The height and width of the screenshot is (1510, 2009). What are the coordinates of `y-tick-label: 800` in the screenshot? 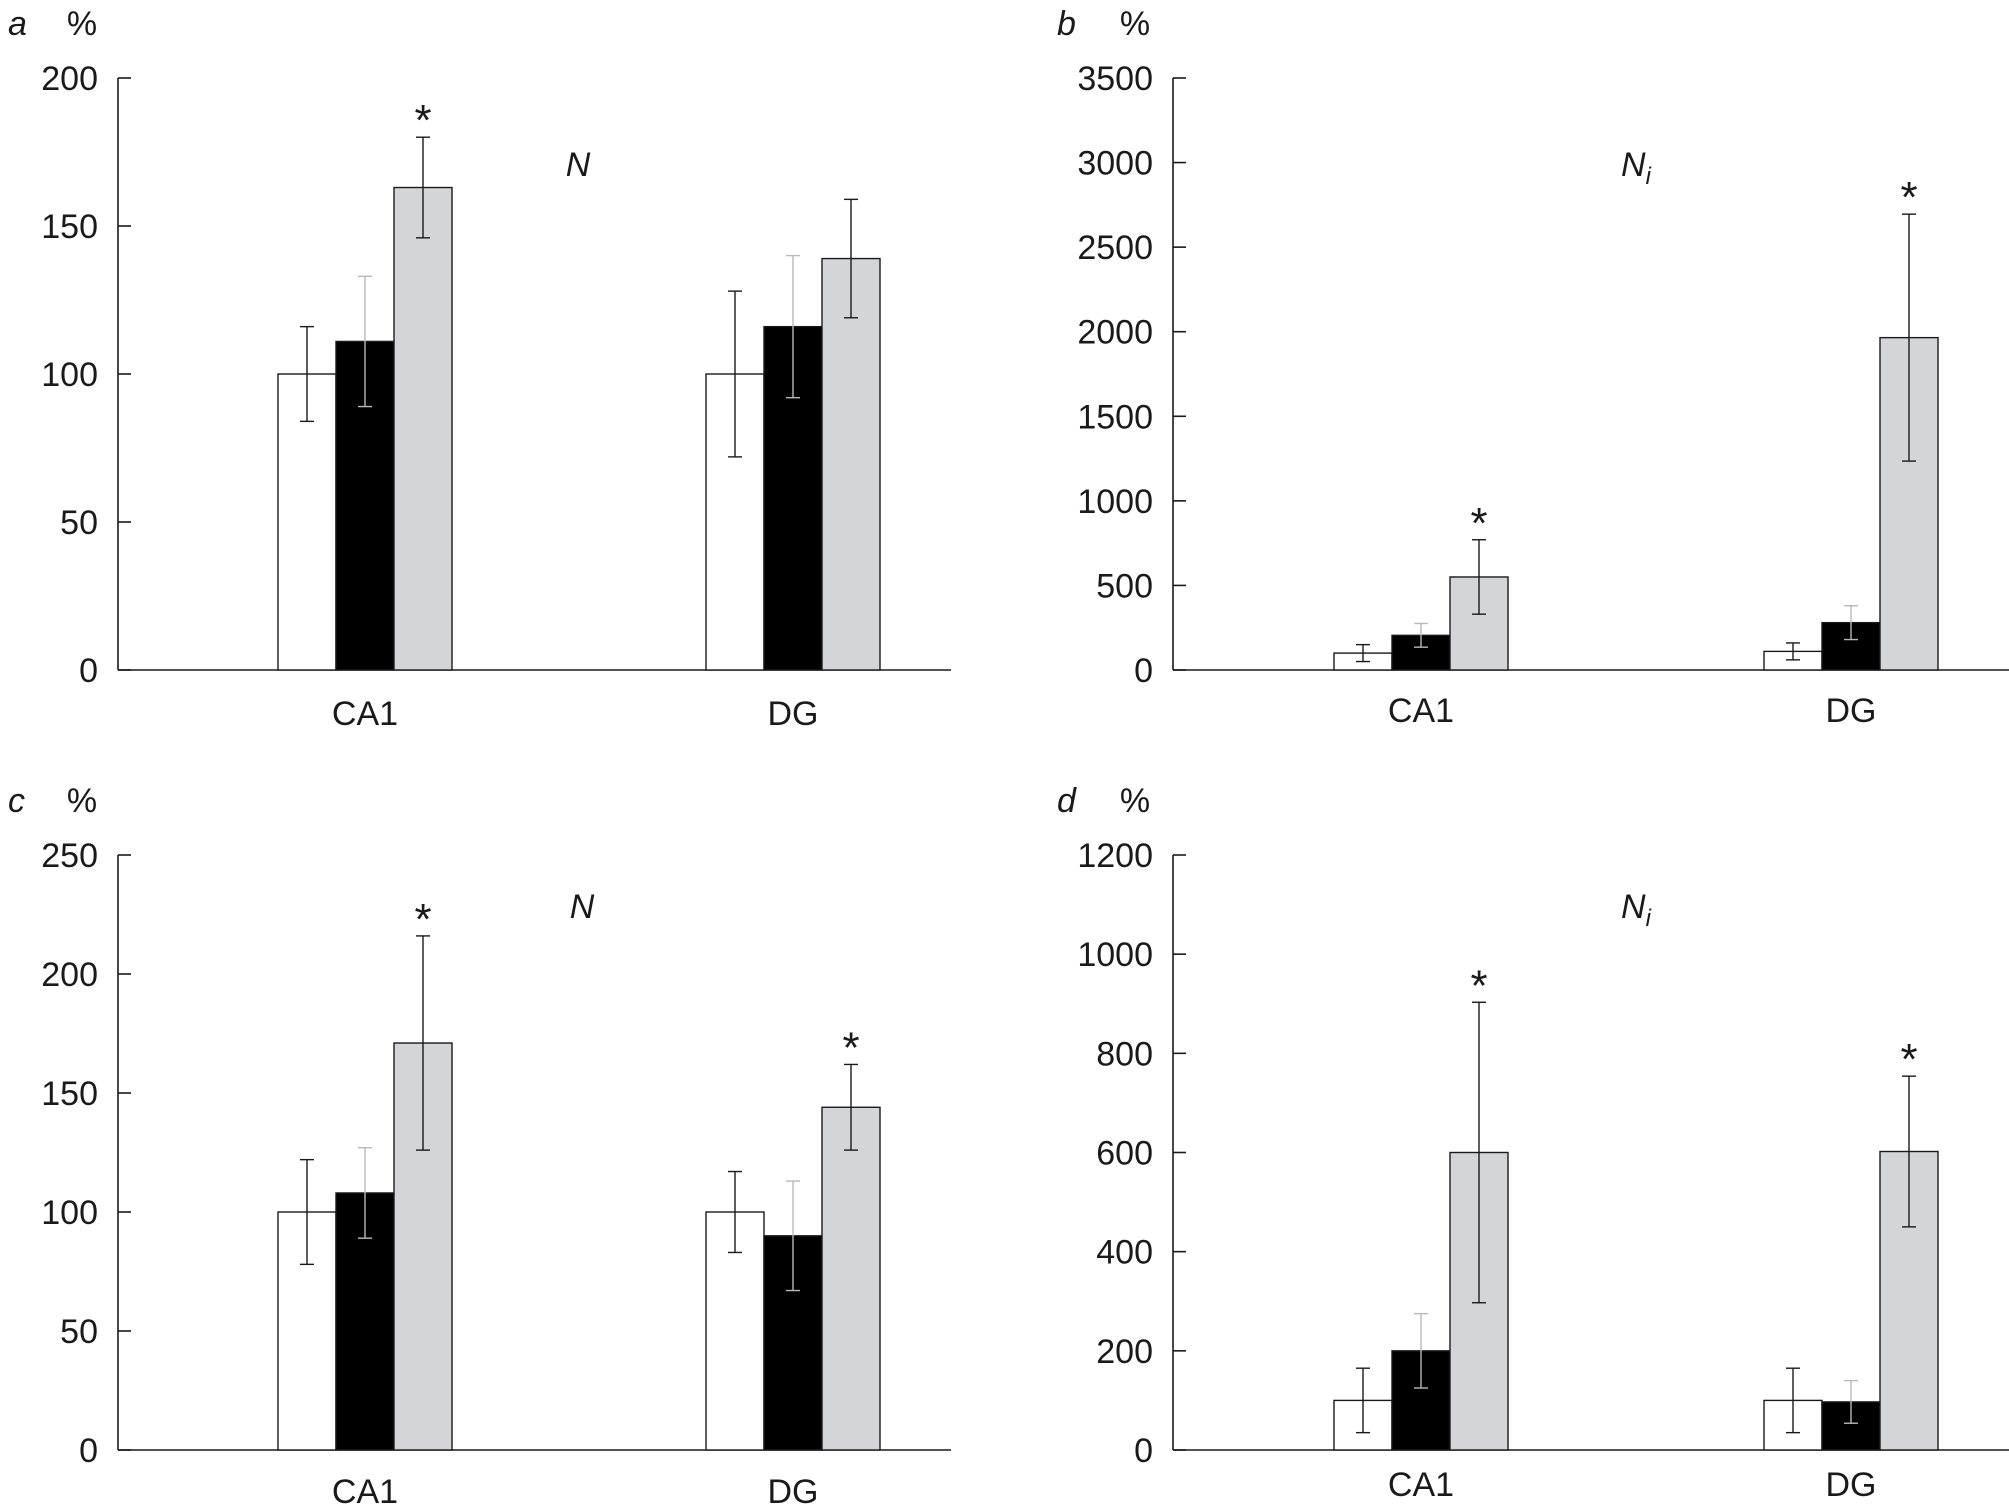 It's located at (1124, 1054).